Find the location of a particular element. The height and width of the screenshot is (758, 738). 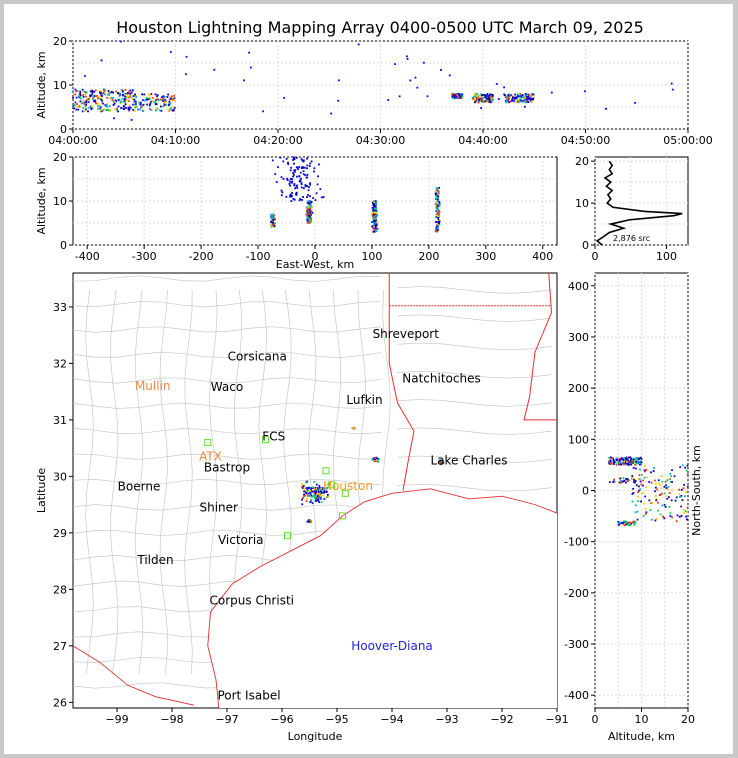

altitude-histogram-annotation: 2,876 src is located at coordinates (631, 238).